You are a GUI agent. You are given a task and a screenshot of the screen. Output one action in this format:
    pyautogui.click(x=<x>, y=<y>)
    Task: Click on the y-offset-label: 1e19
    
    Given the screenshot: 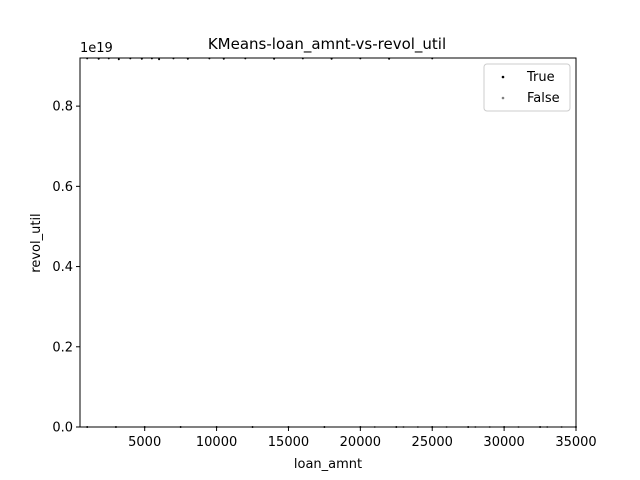 What is the action you would take?
    pyautogui.click(x=96, y=48)
    